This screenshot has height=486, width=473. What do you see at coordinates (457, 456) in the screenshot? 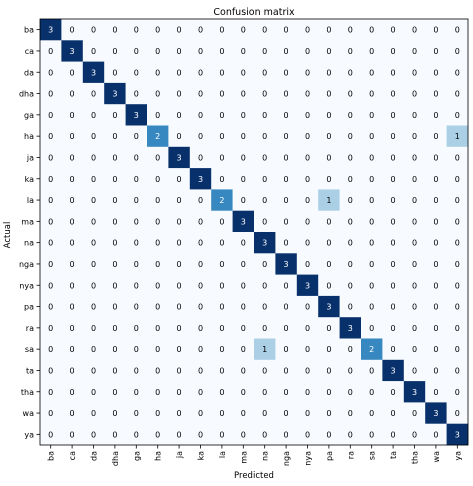
I see `x-tick-label: ya` at bounding box center [457, 456].